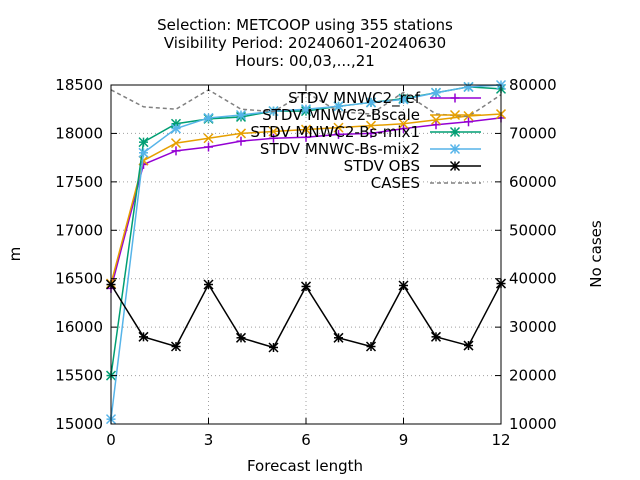  I want to click on title-line-3: Hours: 00,03,...,21, so click(305, 61).